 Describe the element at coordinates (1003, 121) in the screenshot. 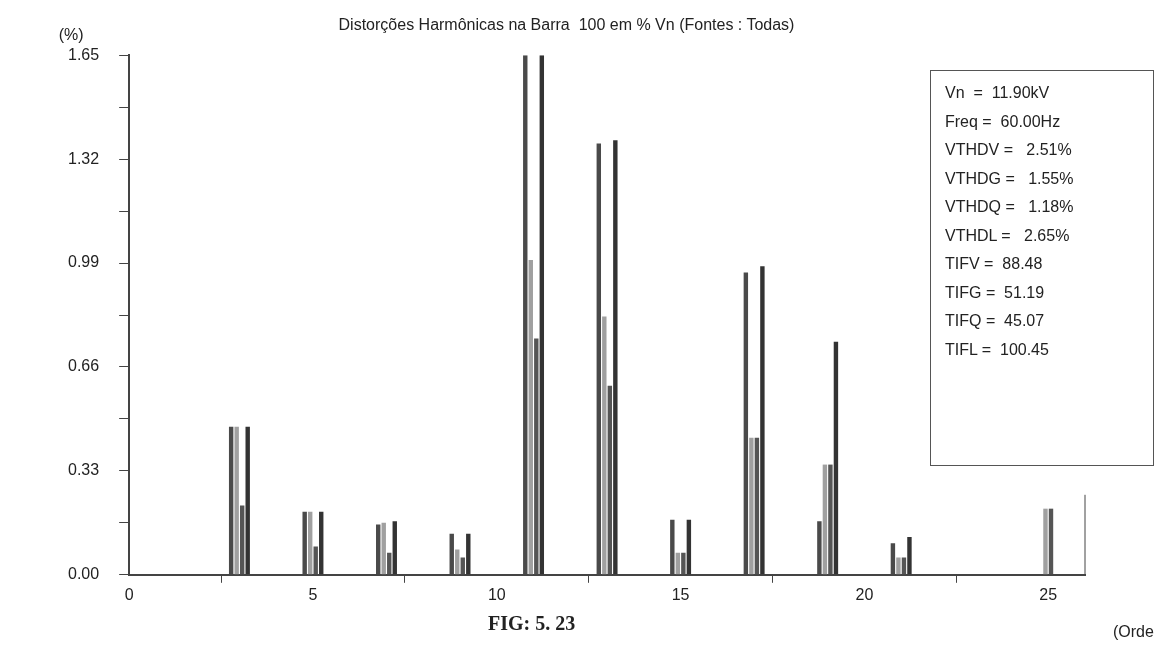

I see `annotation: Freq = 60.00Hz` at that location.